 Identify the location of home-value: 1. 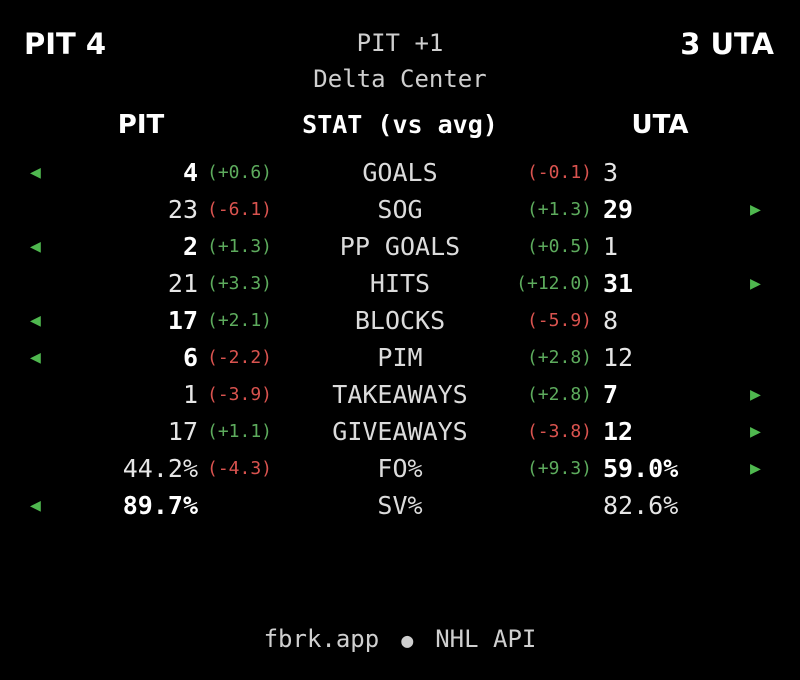
(190, 394).